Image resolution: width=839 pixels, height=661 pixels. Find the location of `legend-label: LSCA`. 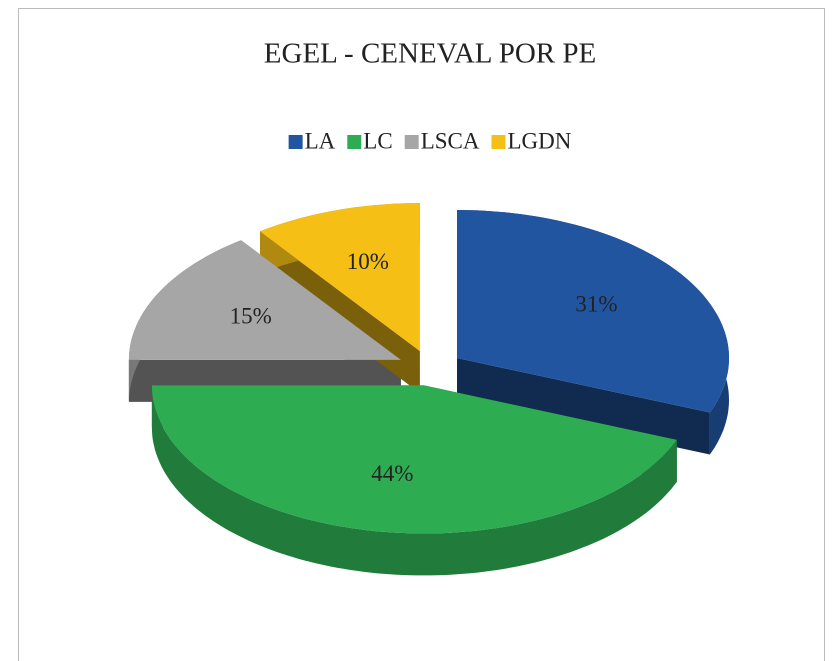

legend-label: LSCA is located at coordinates (450, 140).